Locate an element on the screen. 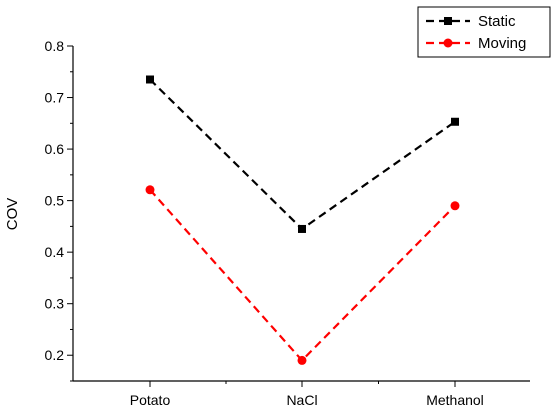 This screenshot has height=412, width=553. y-tick-label: 0.3 is located at coordinates (55, 304).